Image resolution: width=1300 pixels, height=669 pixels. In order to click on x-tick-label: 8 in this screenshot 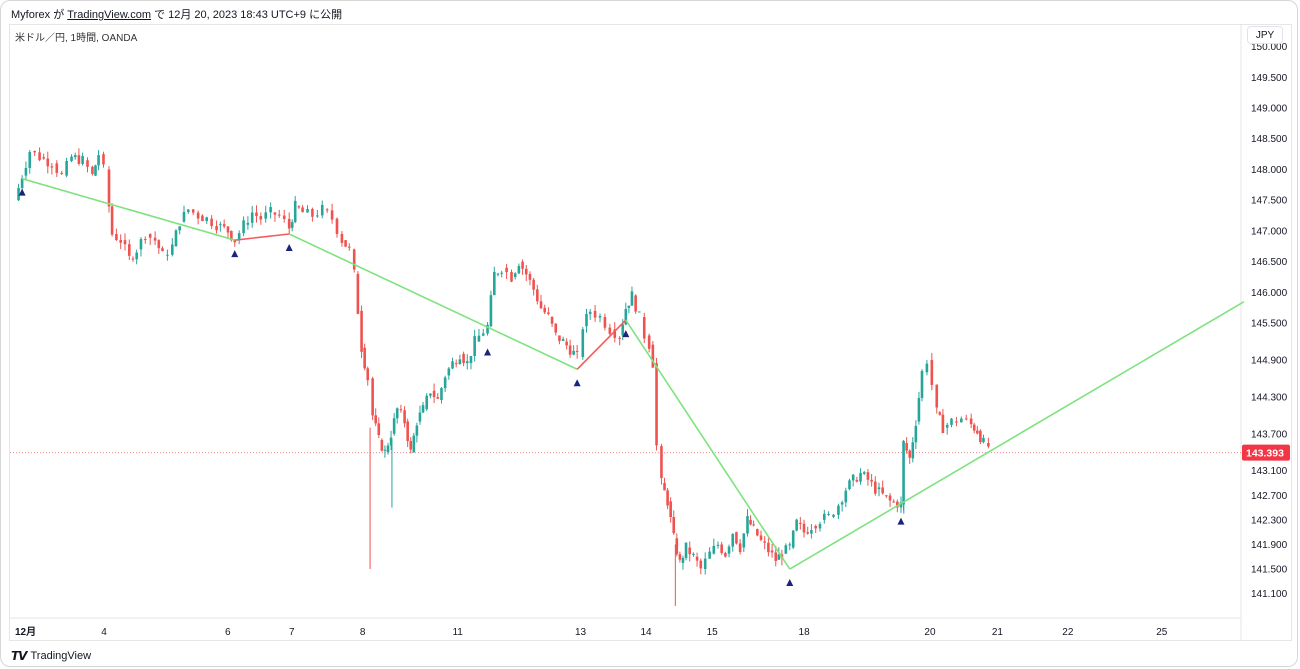, I will do `click(363, 632)`.